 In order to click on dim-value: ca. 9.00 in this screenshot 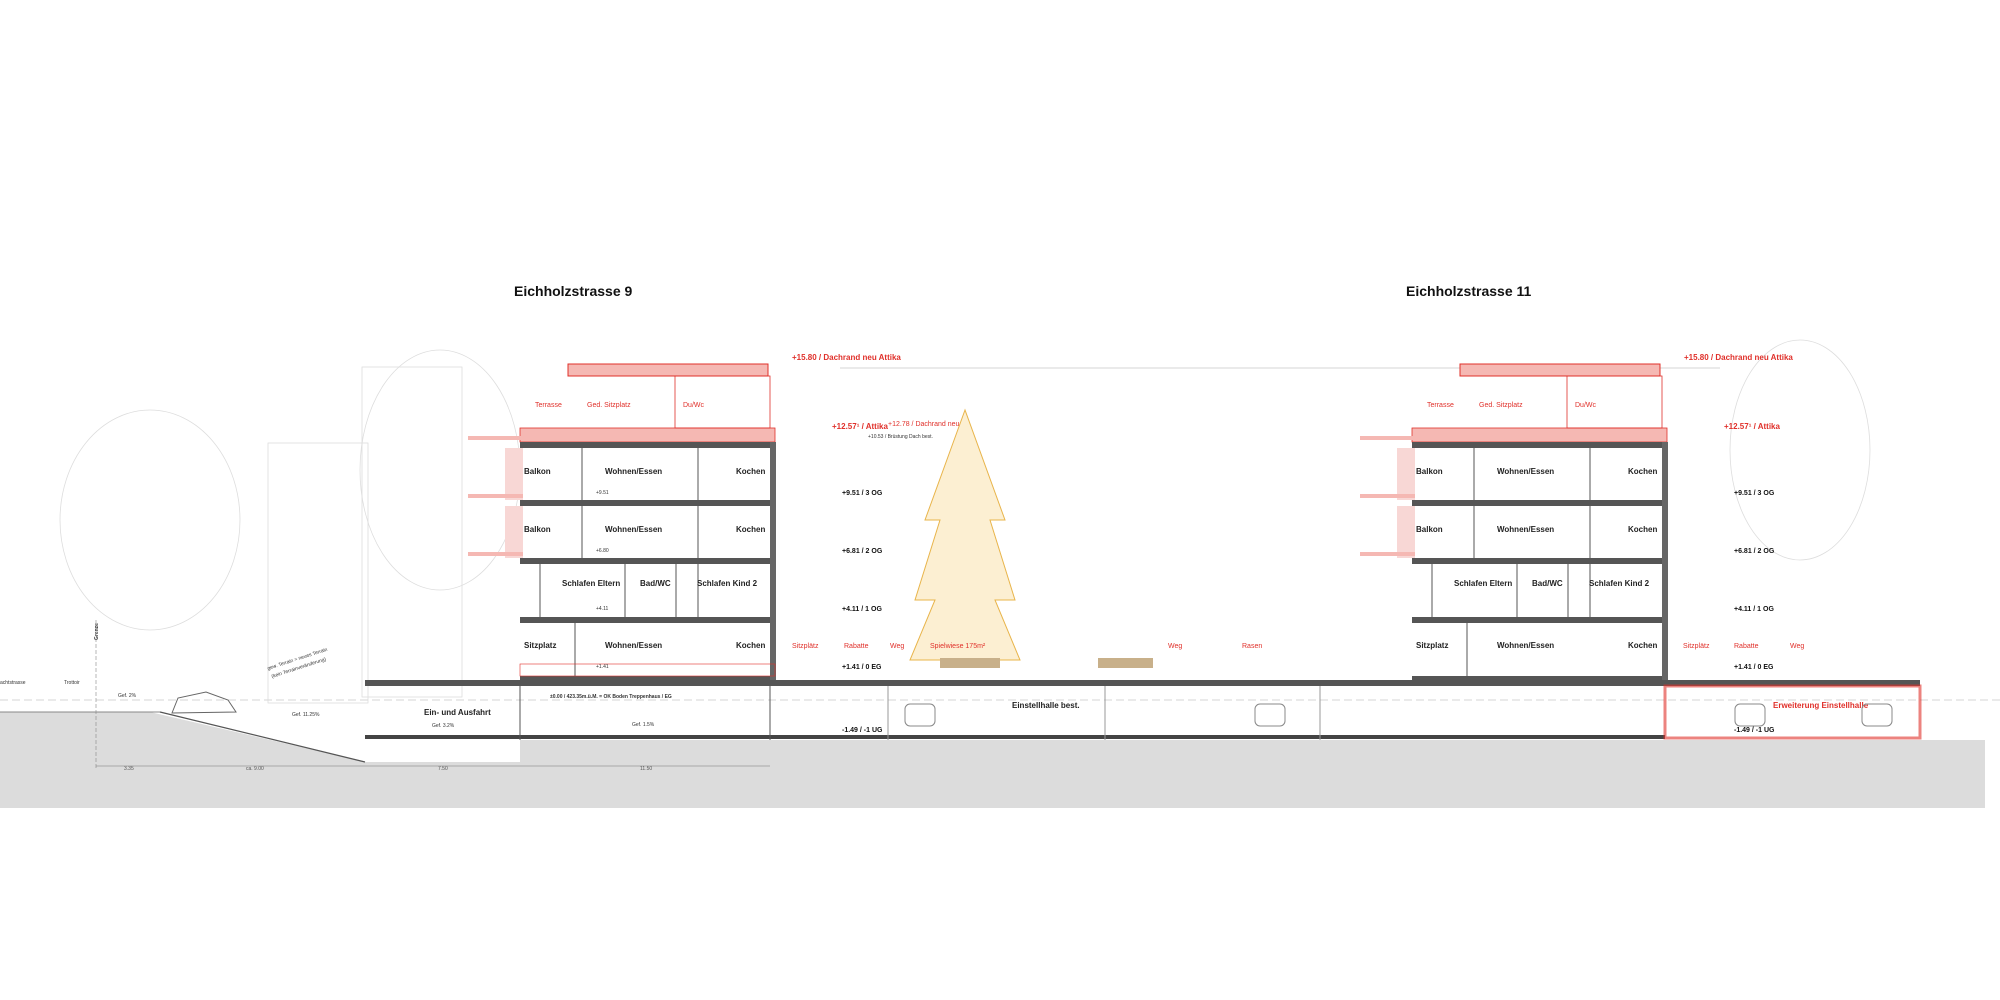, I will do `click(255, 769)`.